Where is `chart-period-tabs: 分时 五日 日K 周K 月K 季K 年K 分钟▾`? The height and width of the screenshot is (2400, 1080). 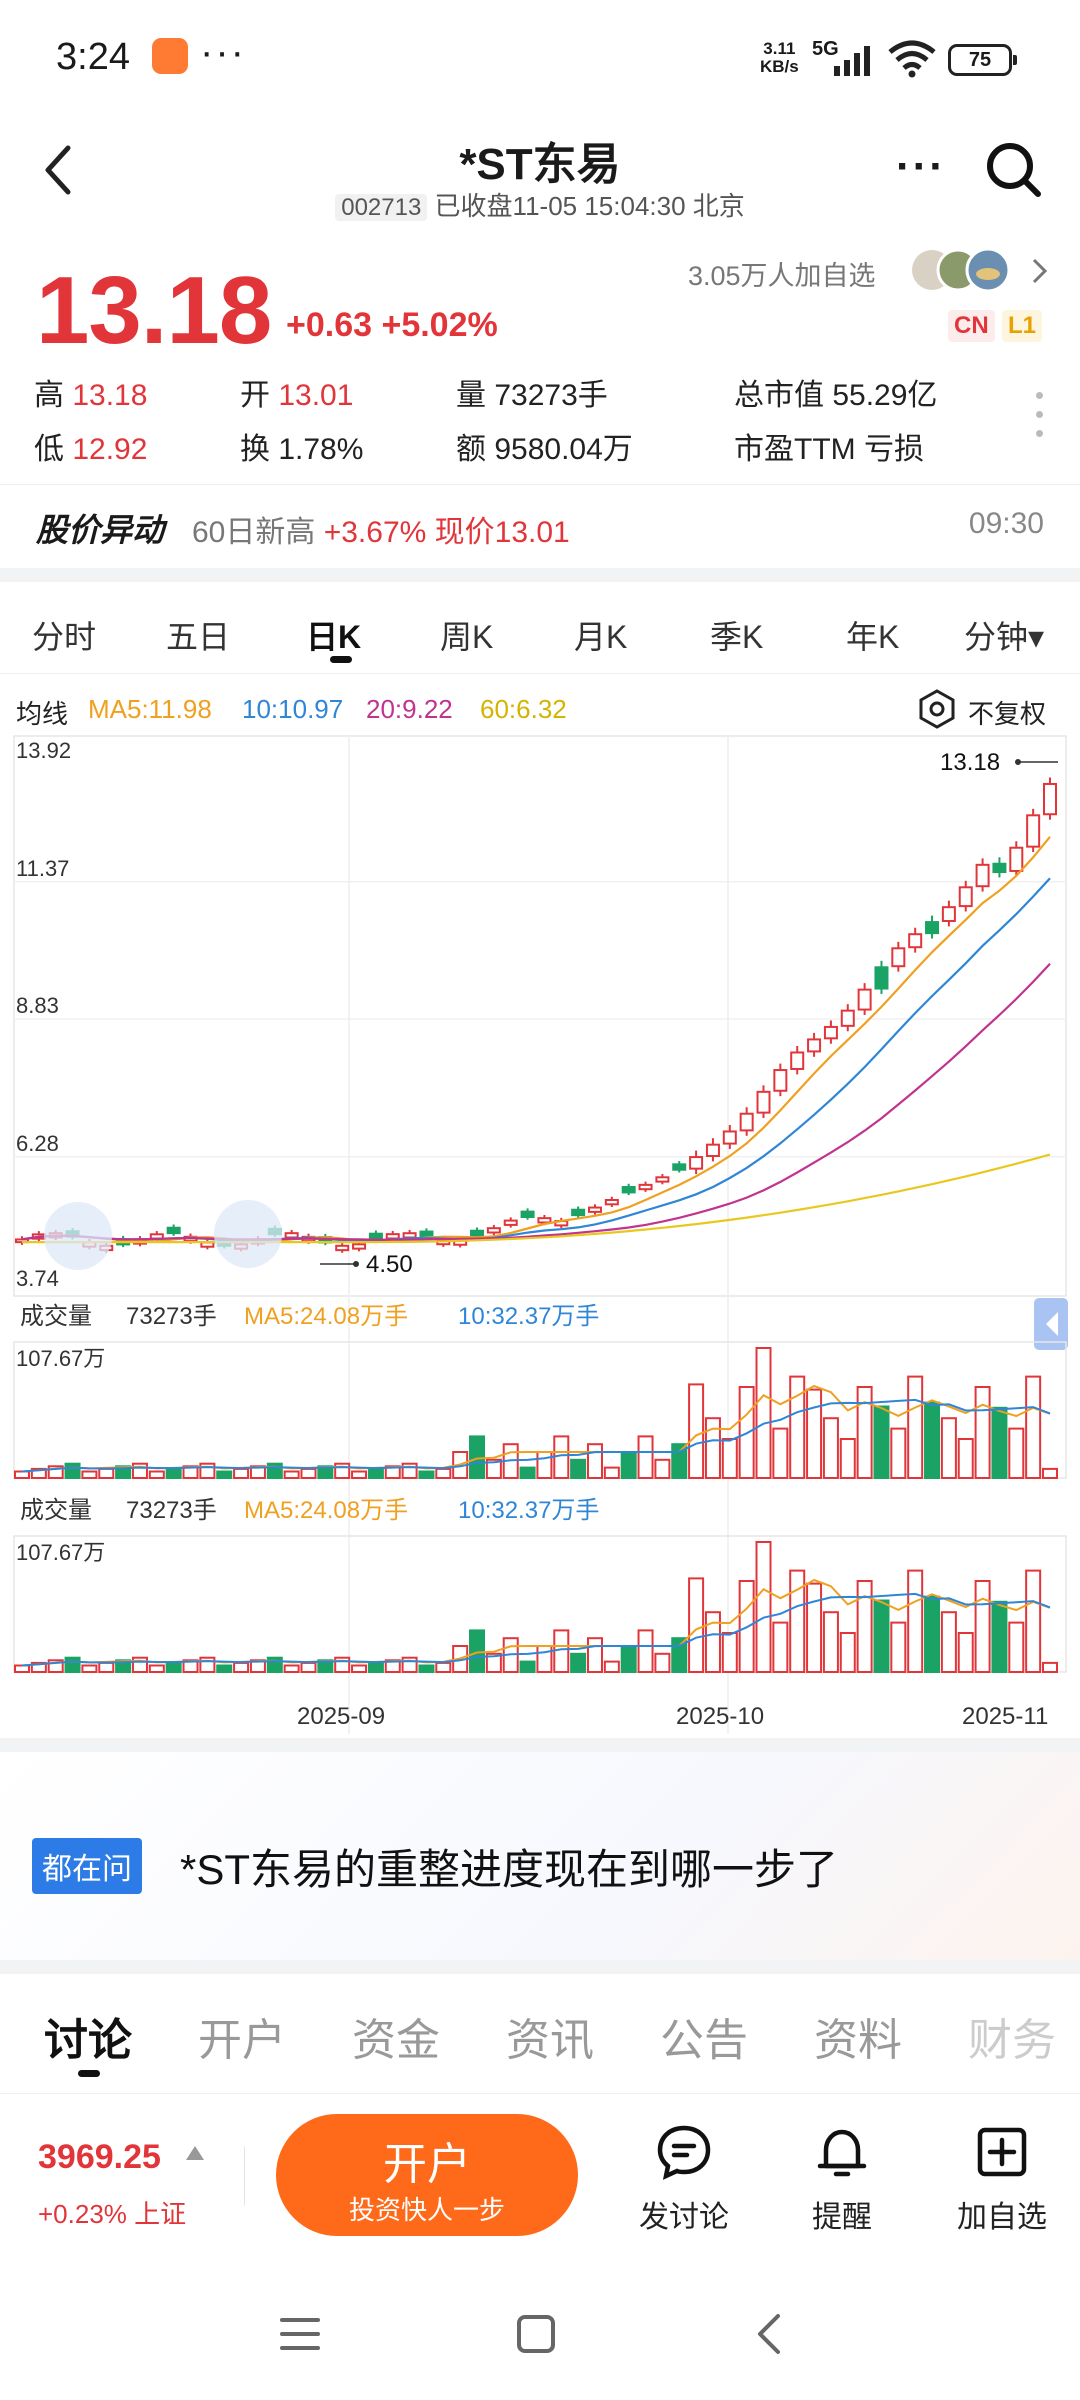 chart-period-tabs: 分时 五日 日K 周K 月K 季K 年K 分钟▾ is located at coordinates (540, 632).